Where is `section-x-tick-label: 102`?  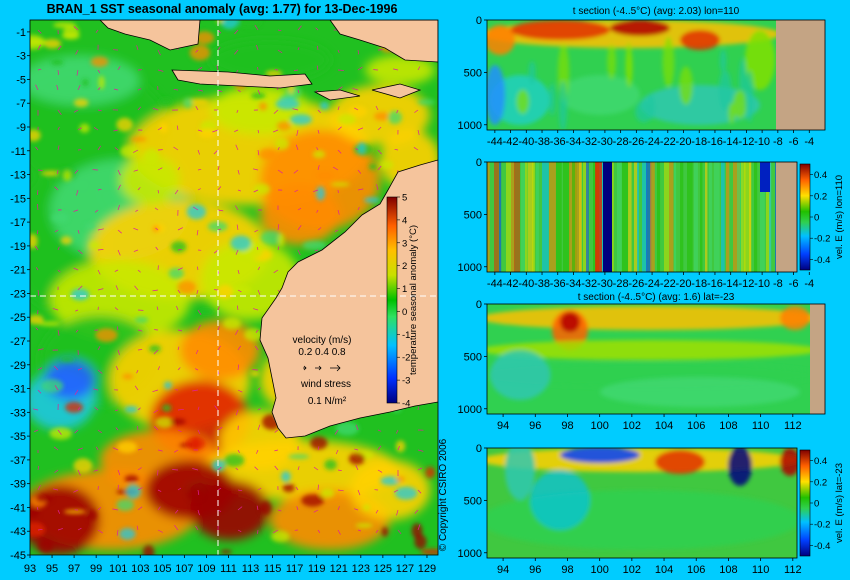 section-x-tick-label: 102 is located at coordinates (632, 570).